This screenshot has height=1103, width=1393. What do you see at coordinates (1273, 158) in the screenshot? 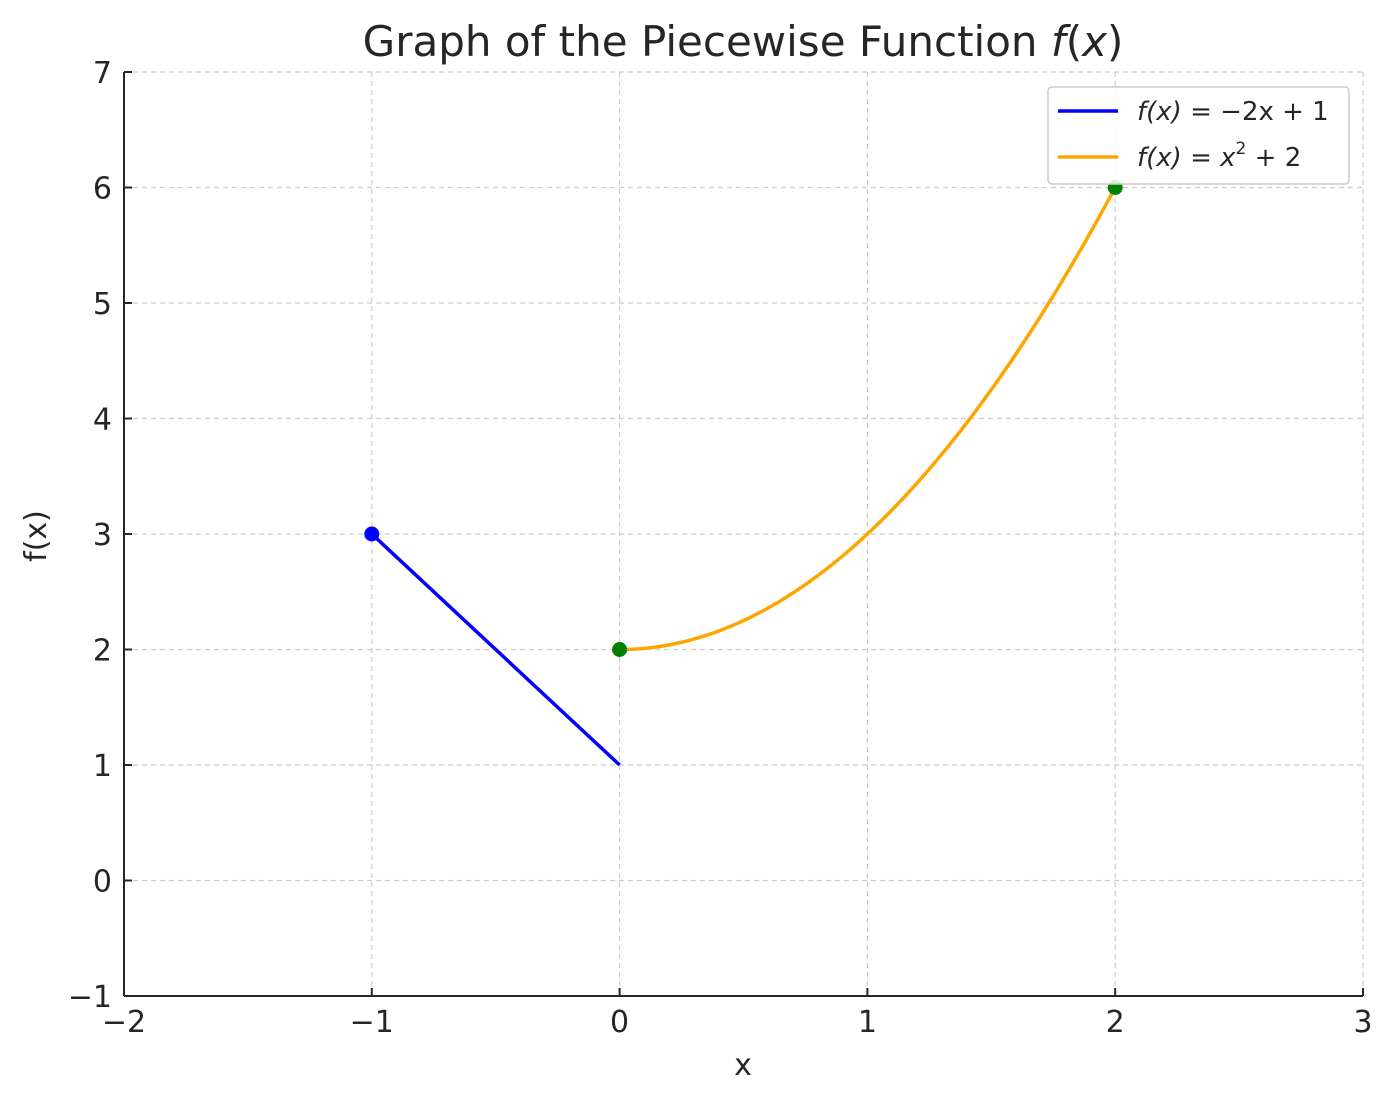
I see `legend-entry-2-tail: + 2` at bounding box center [1273, 158].